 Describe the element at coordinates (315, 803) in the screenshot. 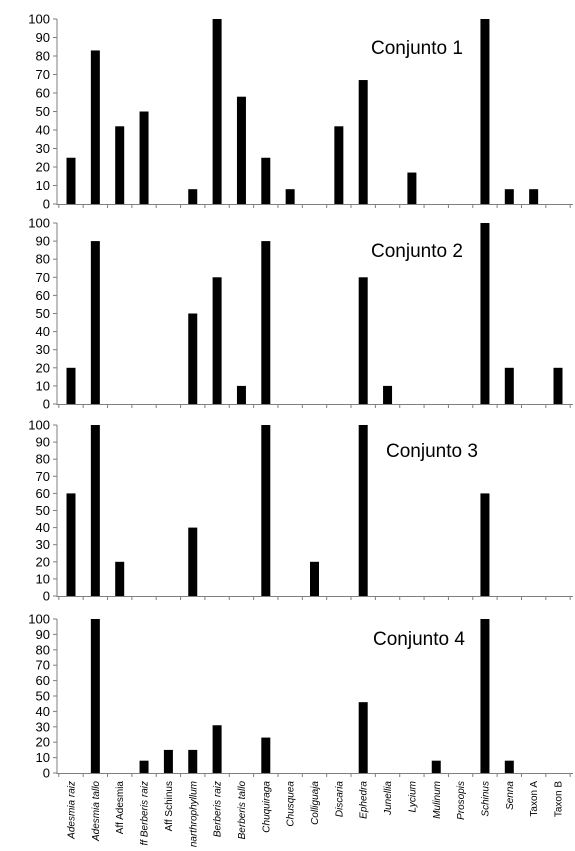

I see `category-label-11: Colliguaja` at that location.